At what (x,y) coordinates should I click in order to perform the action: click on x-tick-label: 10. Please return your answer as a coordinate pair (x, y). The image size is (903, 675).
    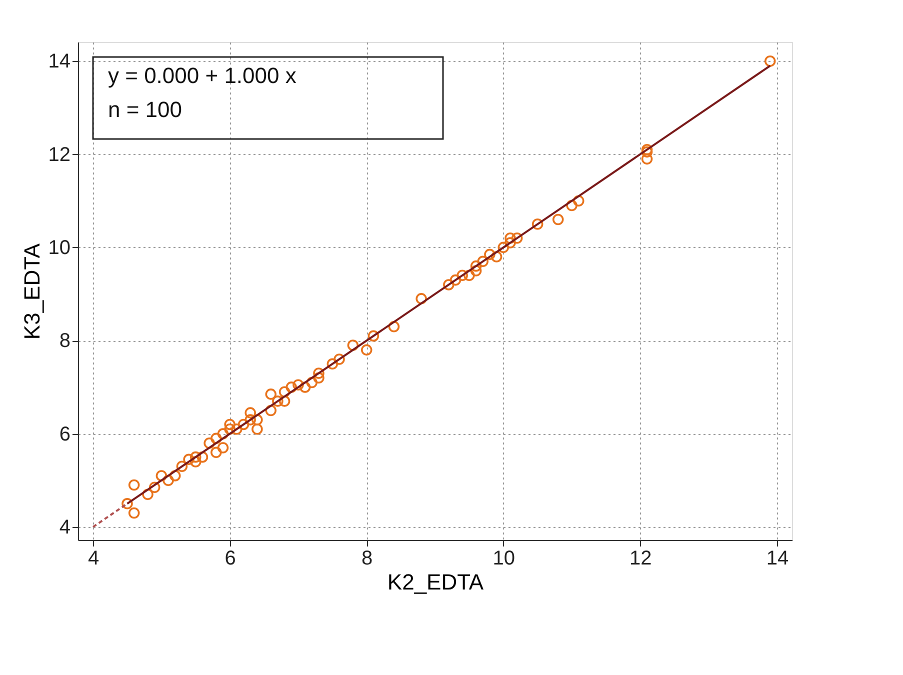
    Looking at the image, I should click on (504, 559).